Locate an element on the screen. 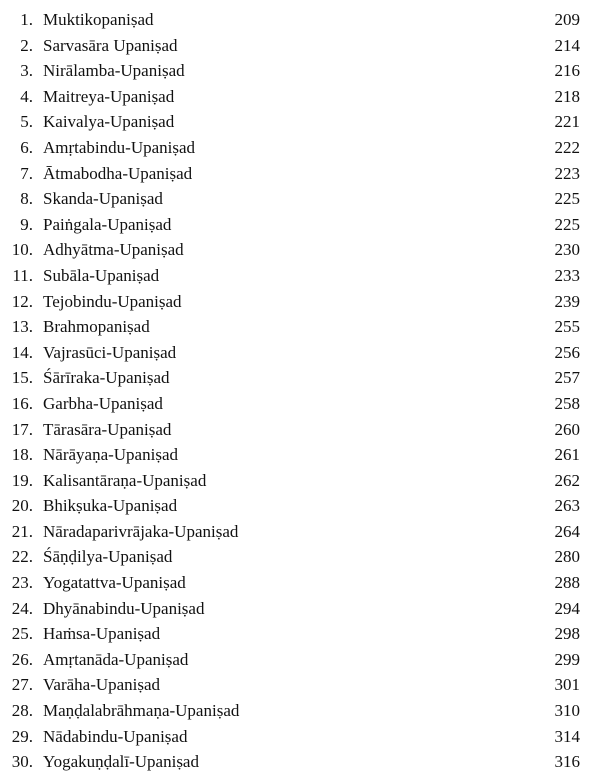 This screenshot has width=600, height=783. entry-page-number: 261 is located at coordinates (567, 455).